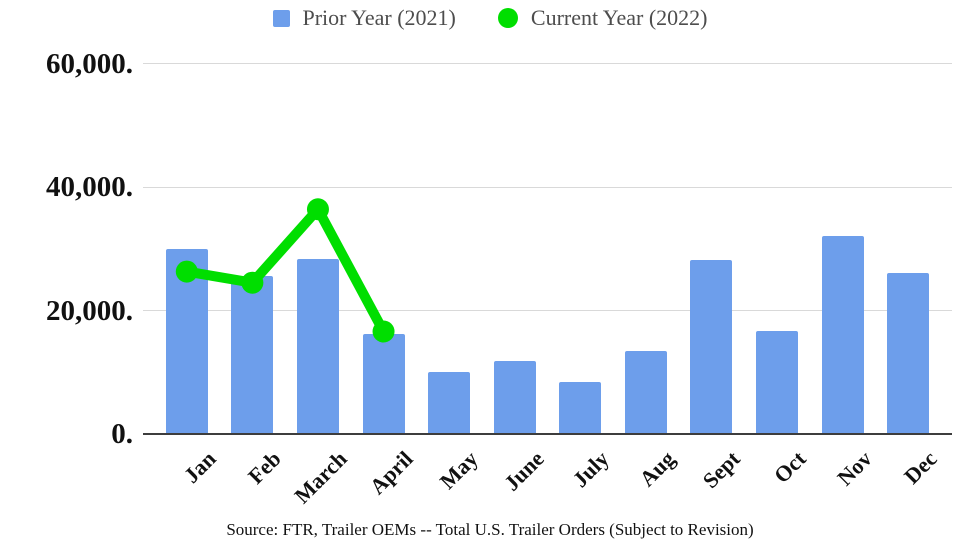 The height and width of the screenshot is (552, 980). I want to click on x-axis-baseline, so click(547, 434).